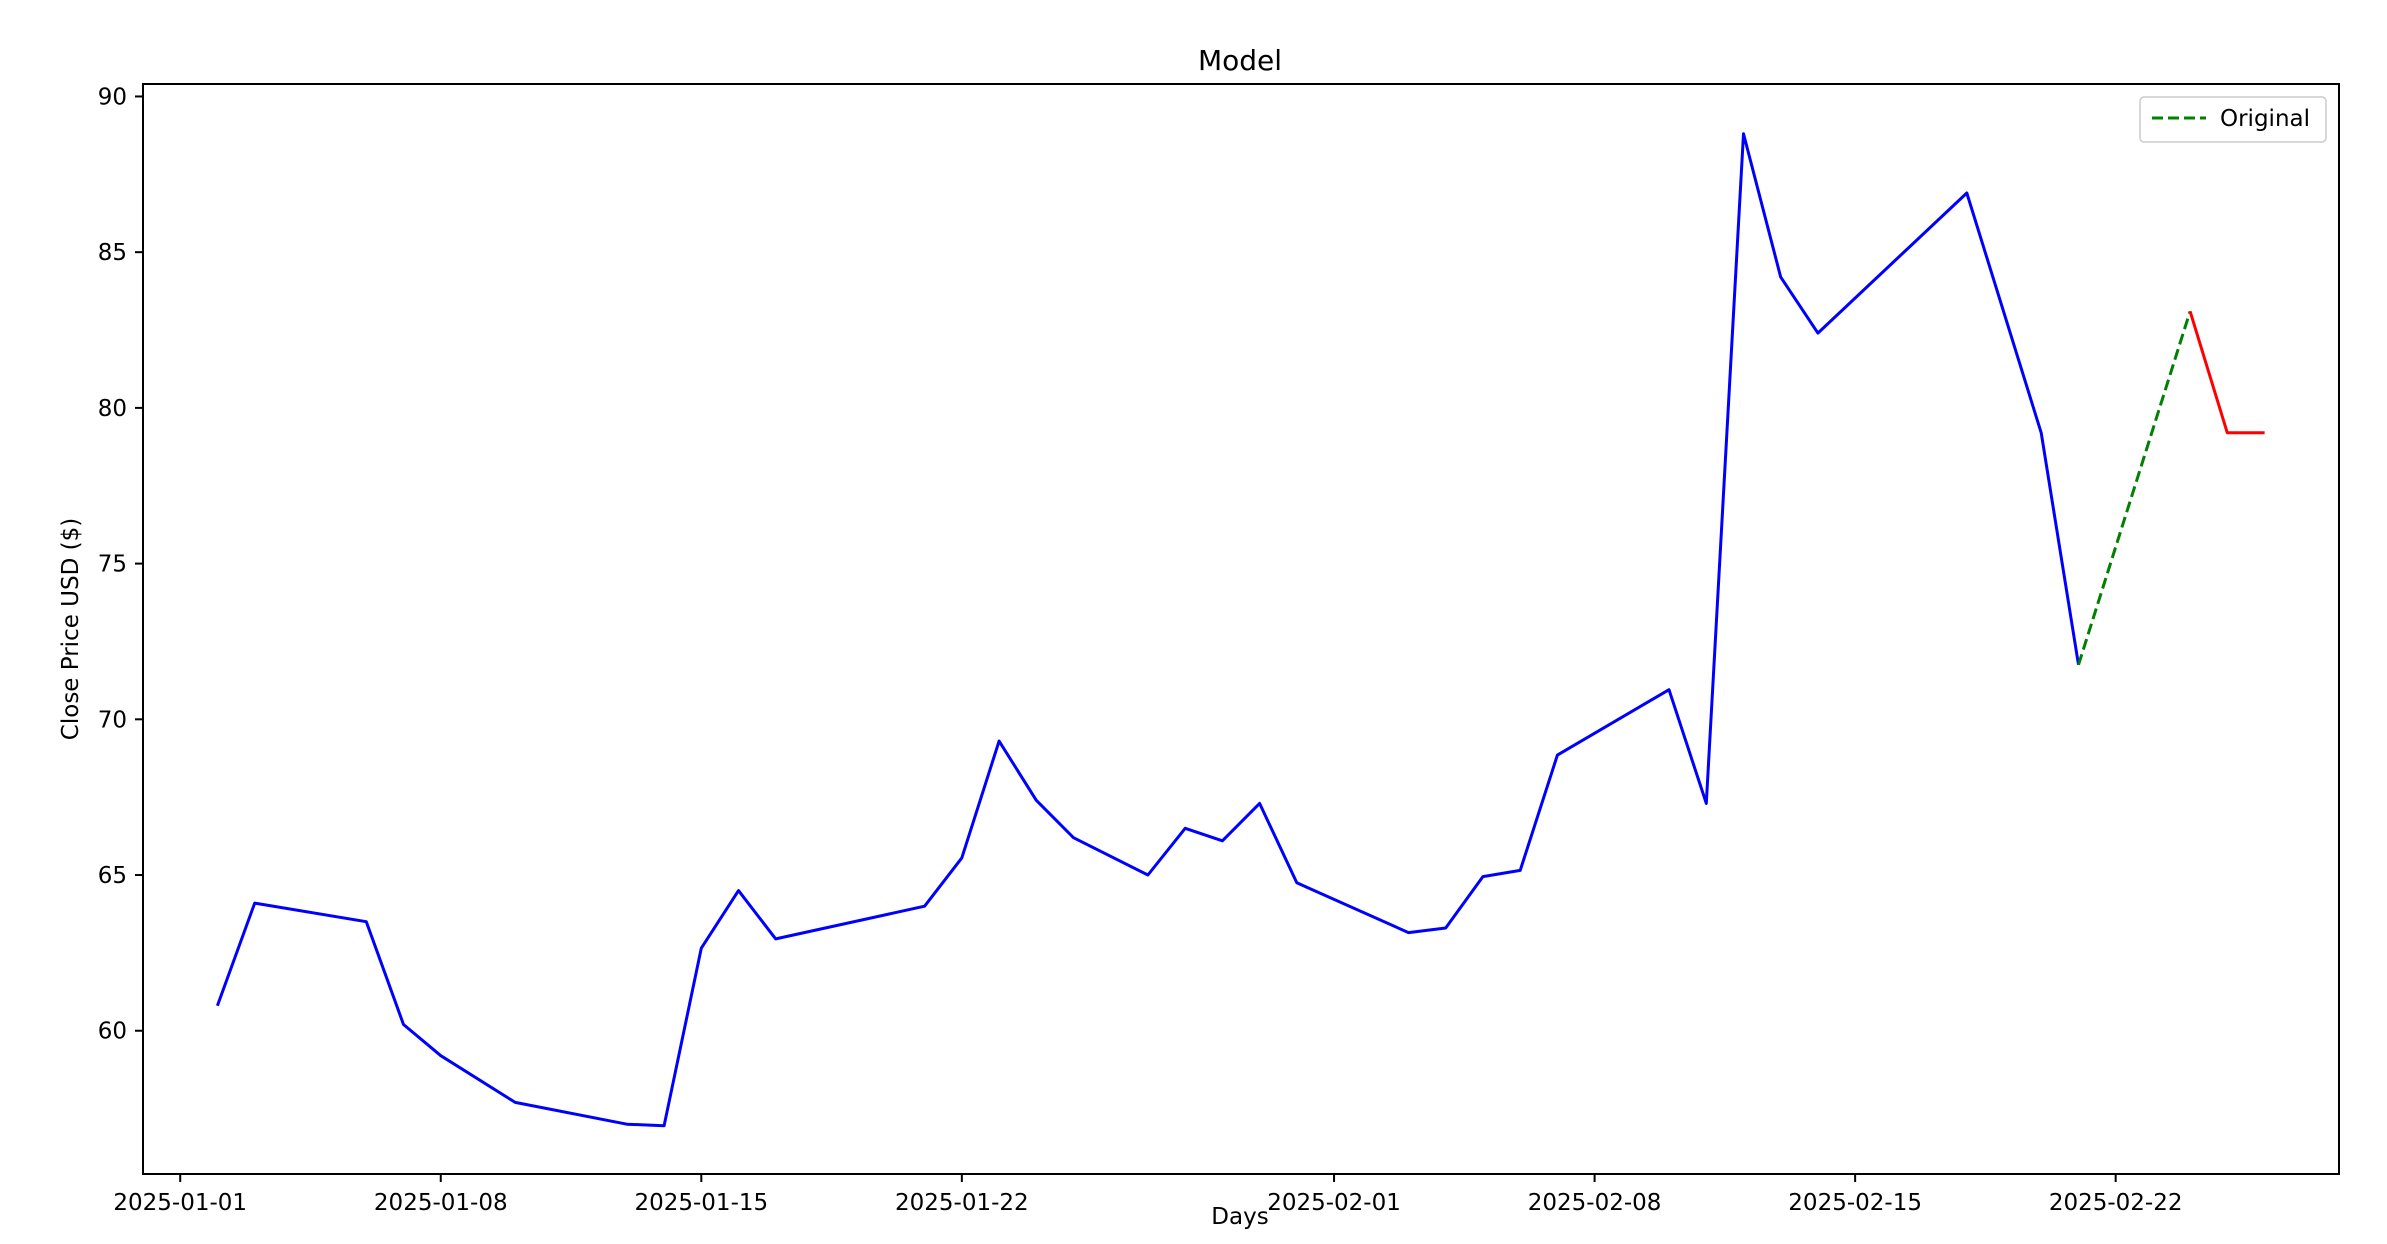  I want to click on x-axis-label: Days, so click(1239, 1217).